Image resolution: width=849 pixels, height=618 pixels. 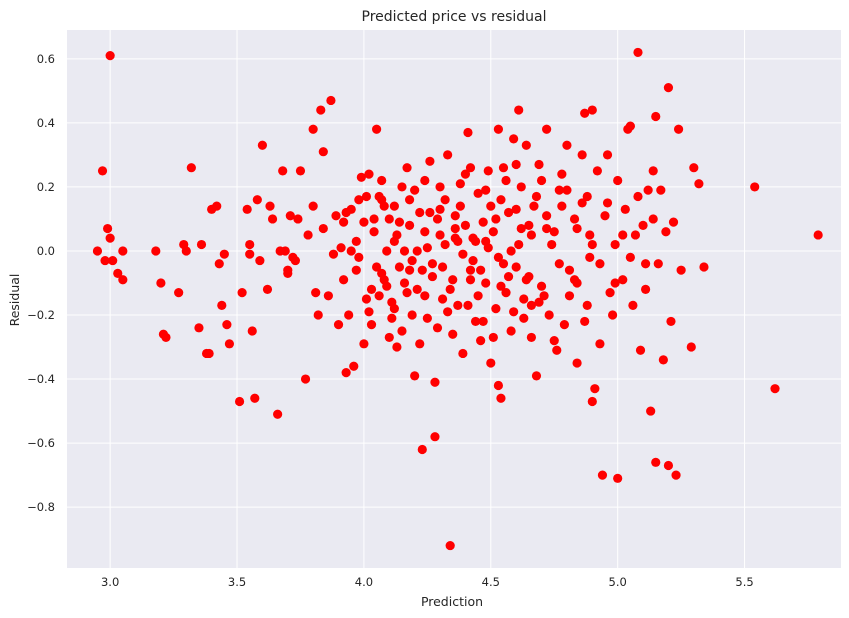 I want to click on y-tick-label: −0.6, so click(x=41, y=443).